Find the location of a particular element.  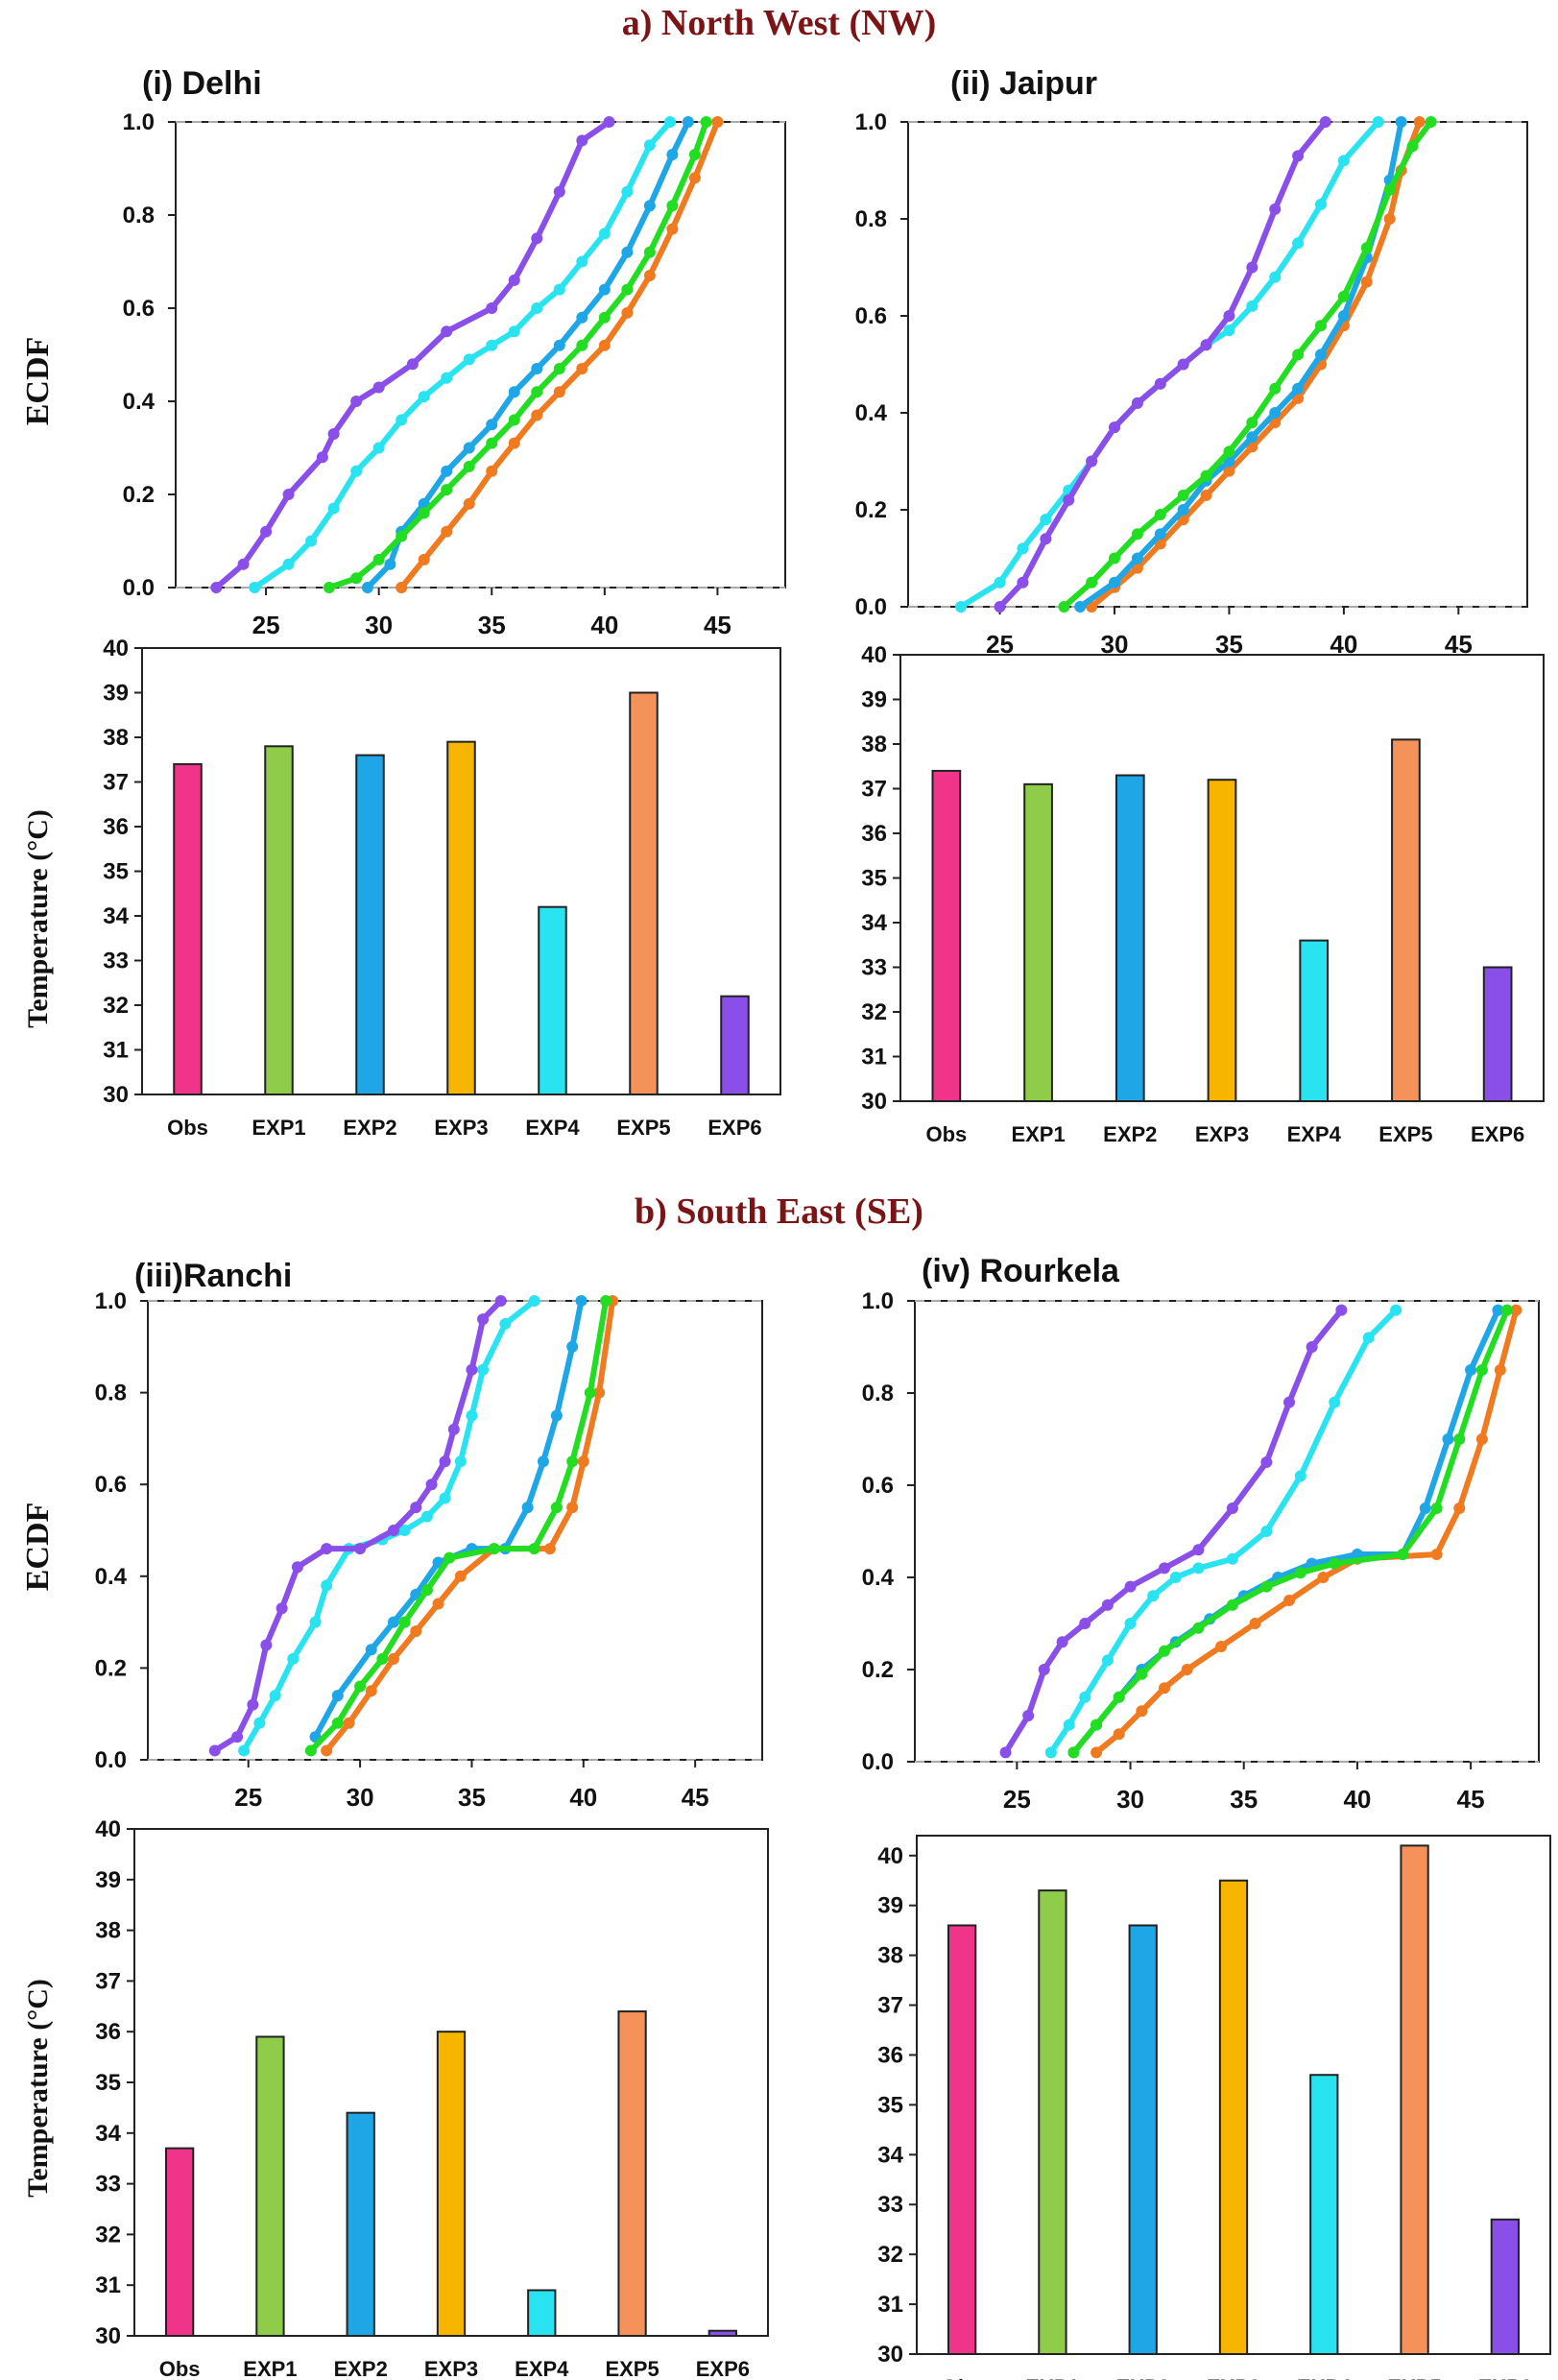

ecdf-0-series-exp4 is located at coordinates (463, 355).